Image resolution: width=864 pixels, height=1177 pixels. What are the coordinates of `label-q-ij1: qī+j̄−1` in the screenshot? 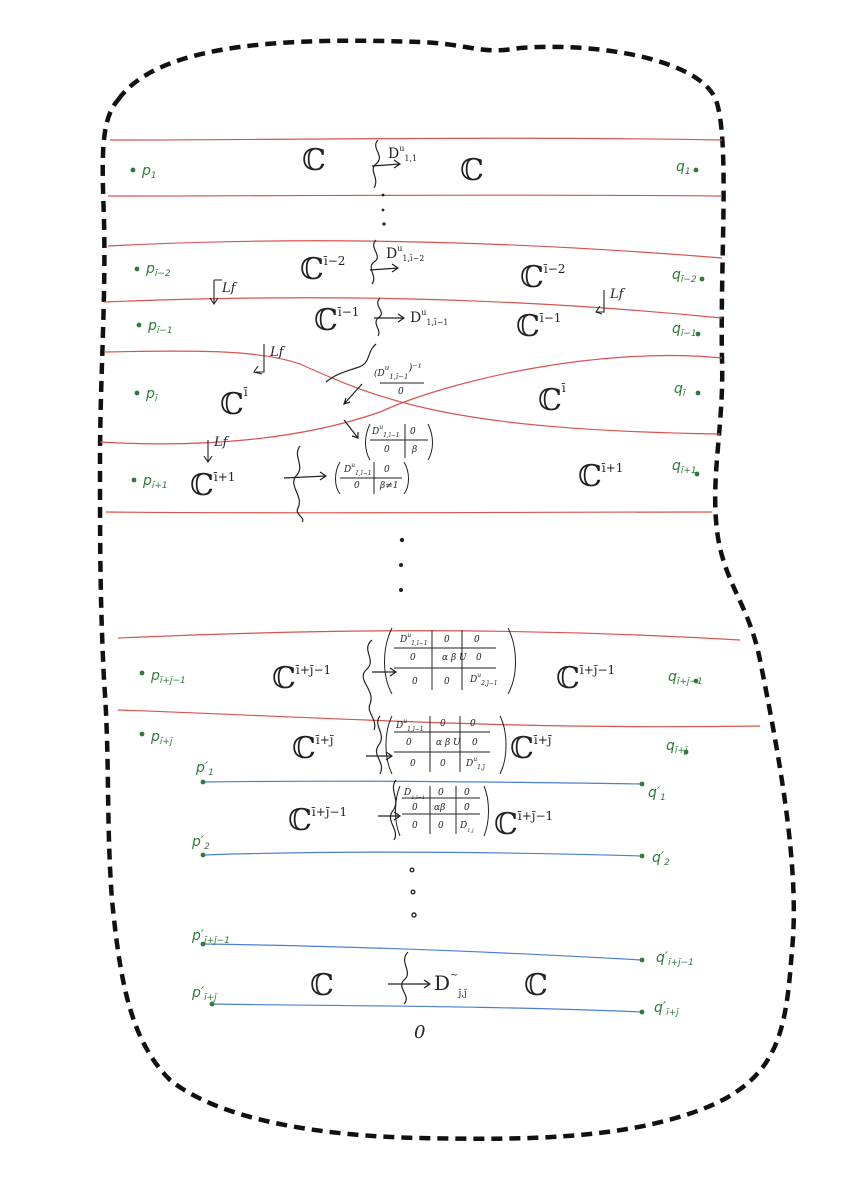 It's located at (685, 678).